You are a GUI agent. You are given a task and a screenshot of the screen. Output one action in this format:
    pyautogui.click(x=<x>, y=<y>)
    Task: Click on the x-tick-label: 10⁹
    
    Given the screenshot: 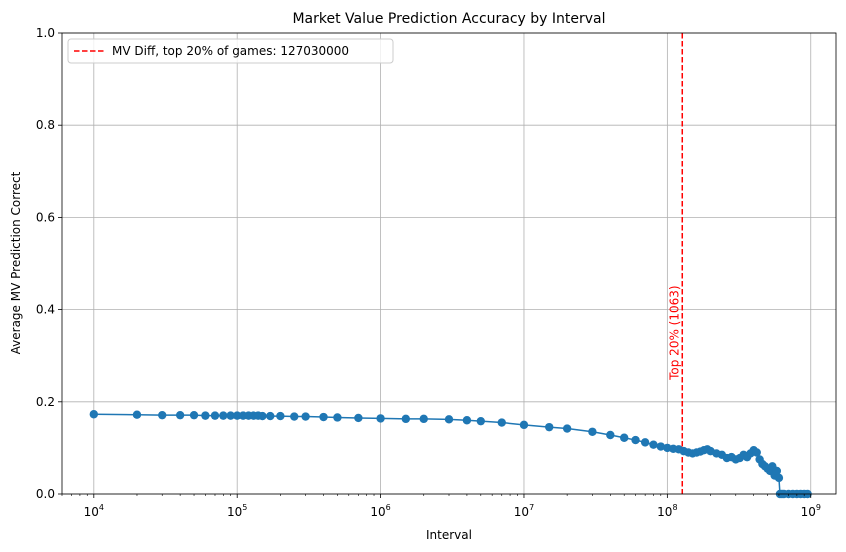 What is the action you would take?
    pyautogui.click(x=811, y=511)
    